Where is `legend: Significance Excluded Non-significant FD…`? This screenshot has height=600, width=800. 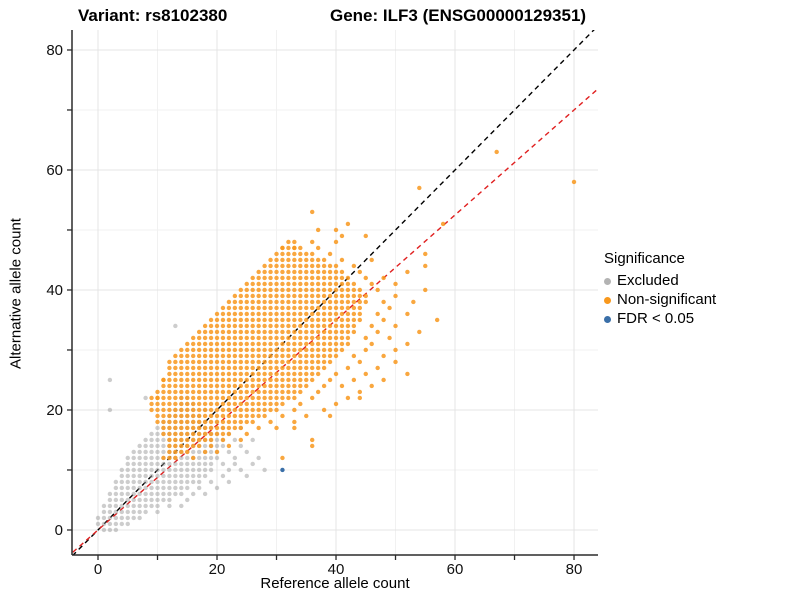 legend: Significance Excluded Non-significant FD… is located at coordinates (660, 289).